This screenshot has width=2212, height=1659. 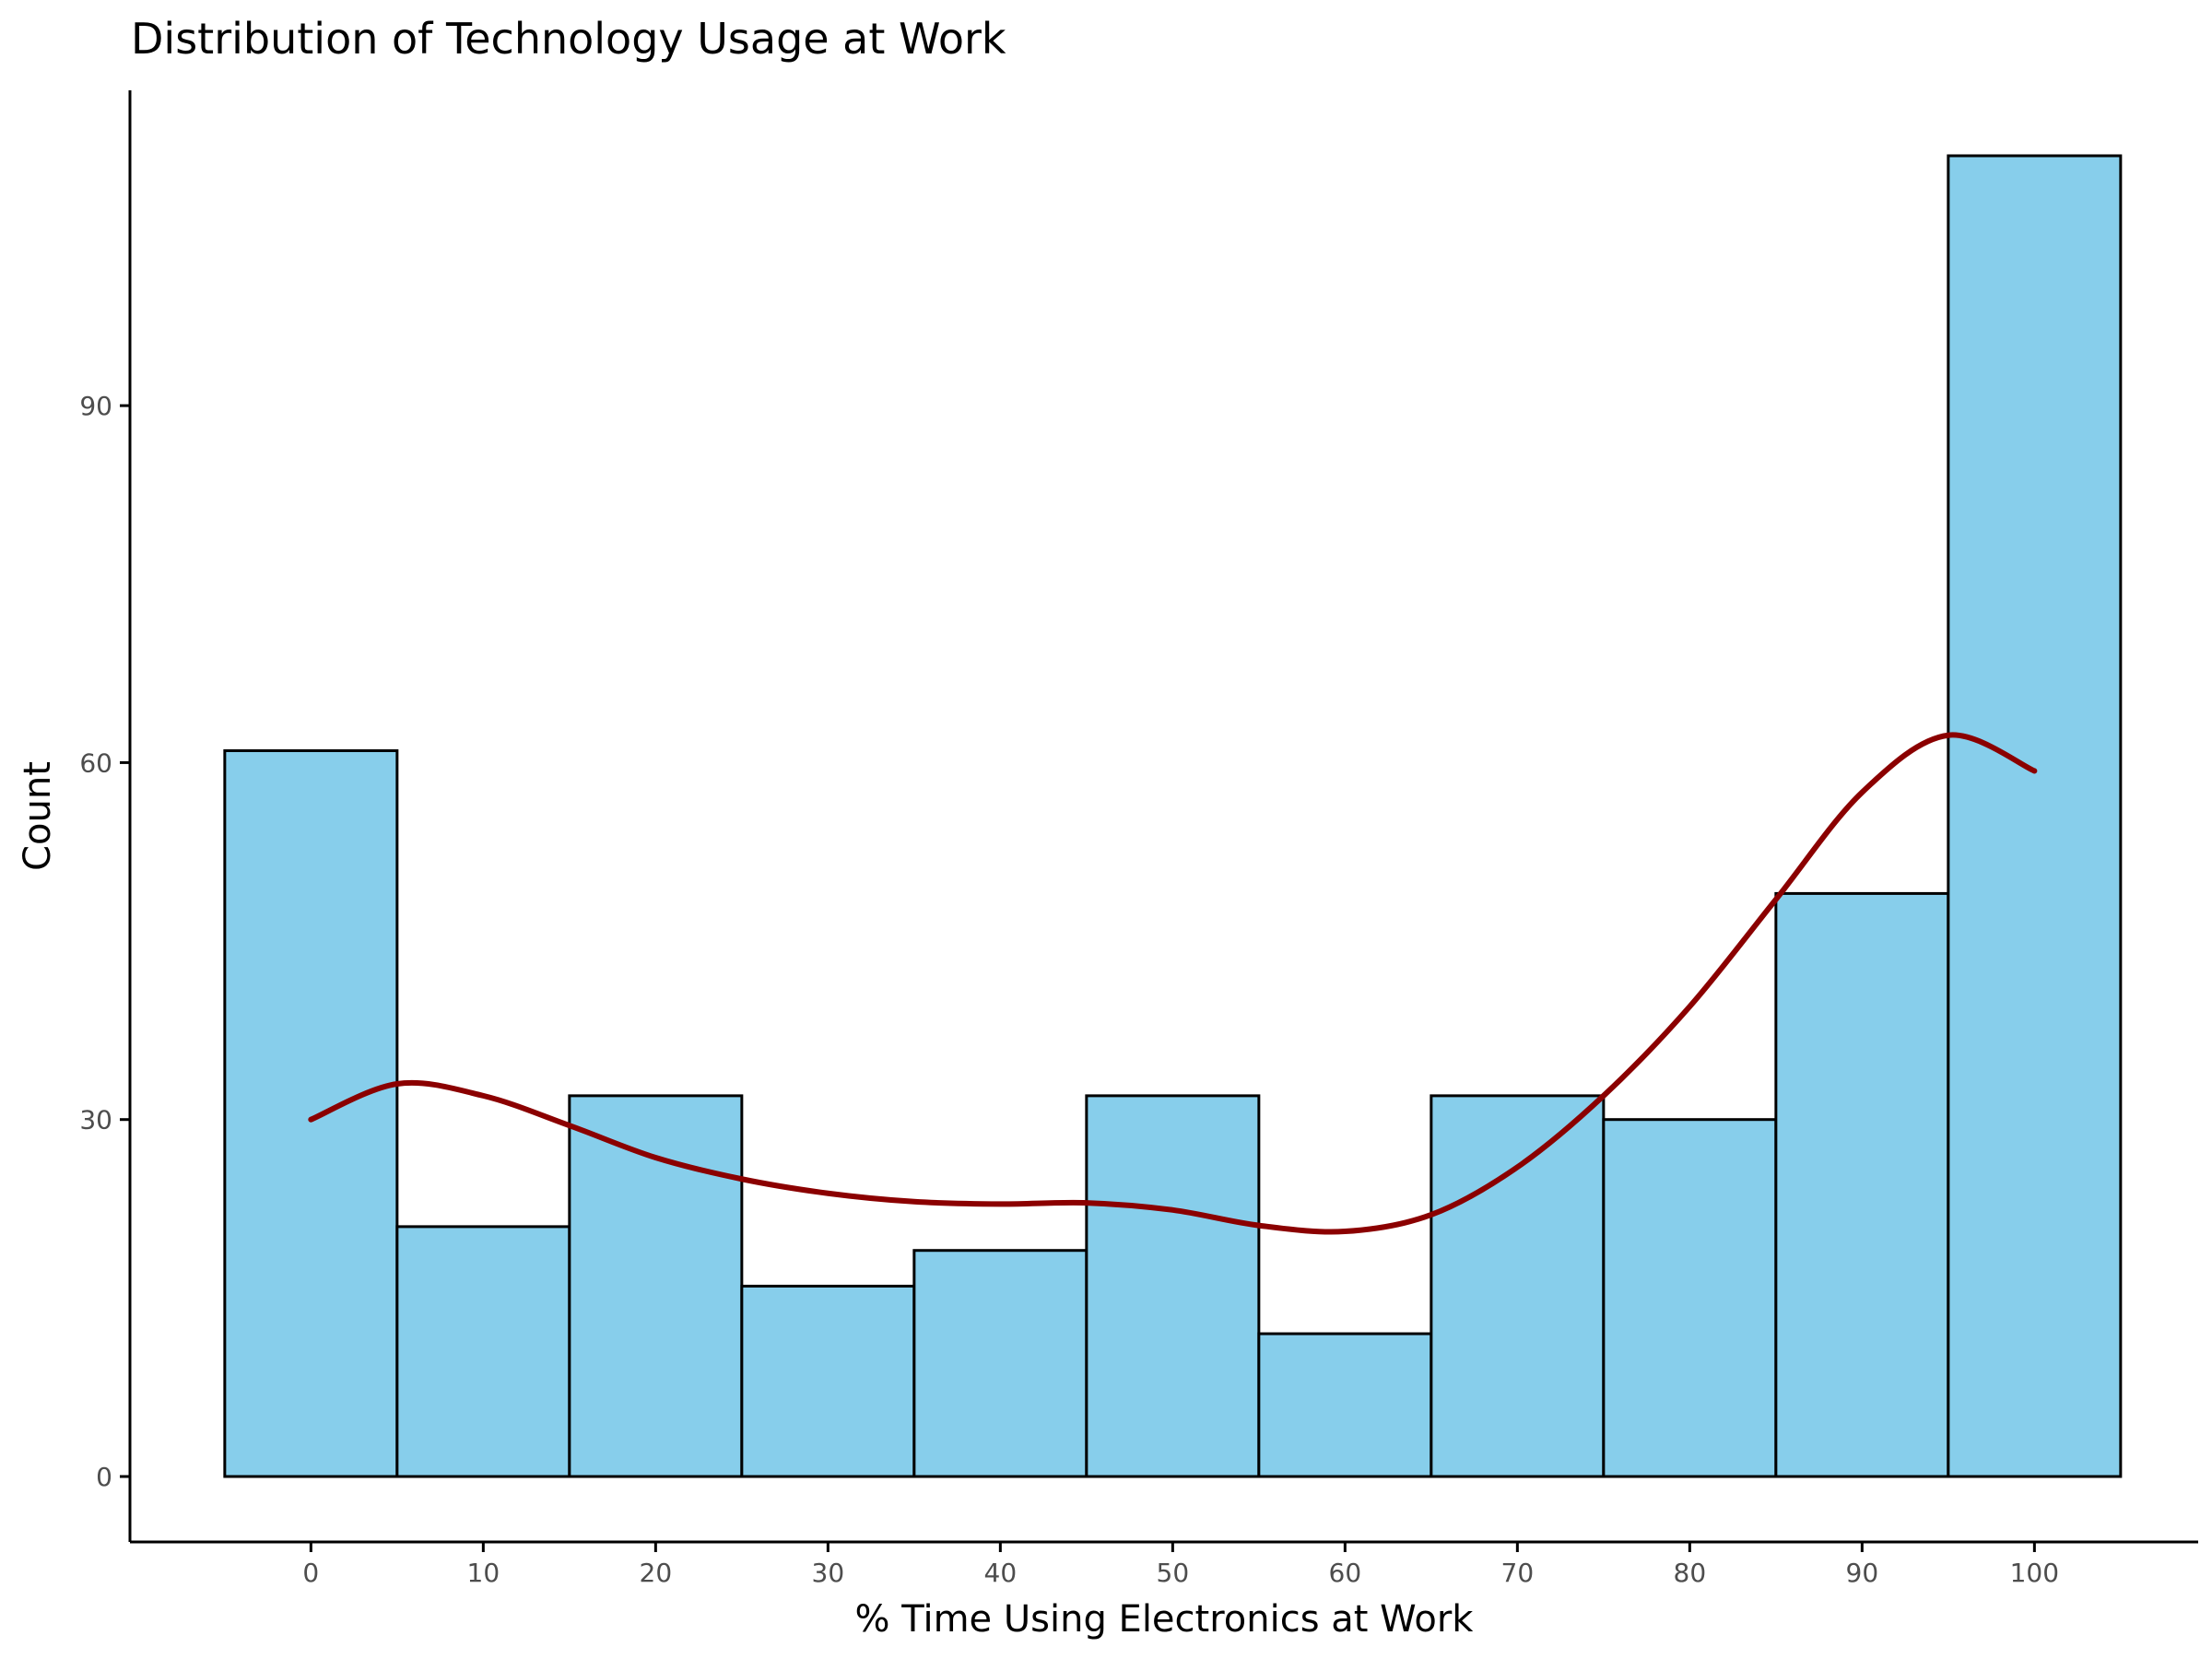 What do you see at coordinates (38, 816) in the screenshot?
I see `y-axis-title: Count` at bounding box center [38, 816].